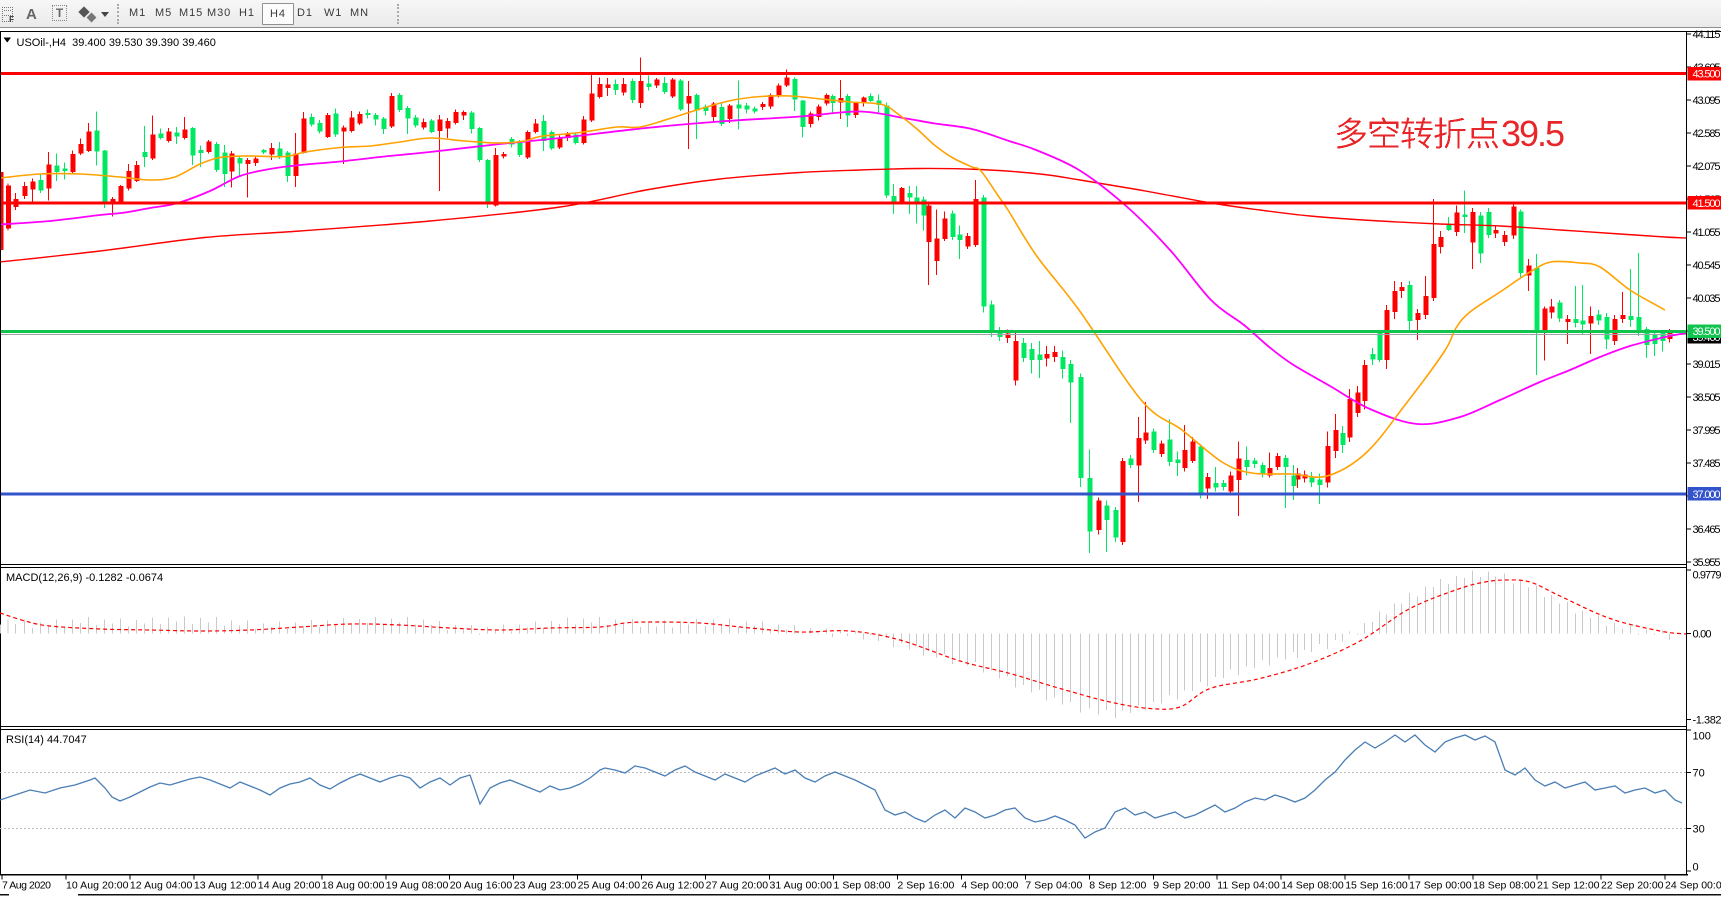 This screenshot has height=898, width=1721. I want to click on svg-text: 25 Aug 04:00, so click(609, 886).